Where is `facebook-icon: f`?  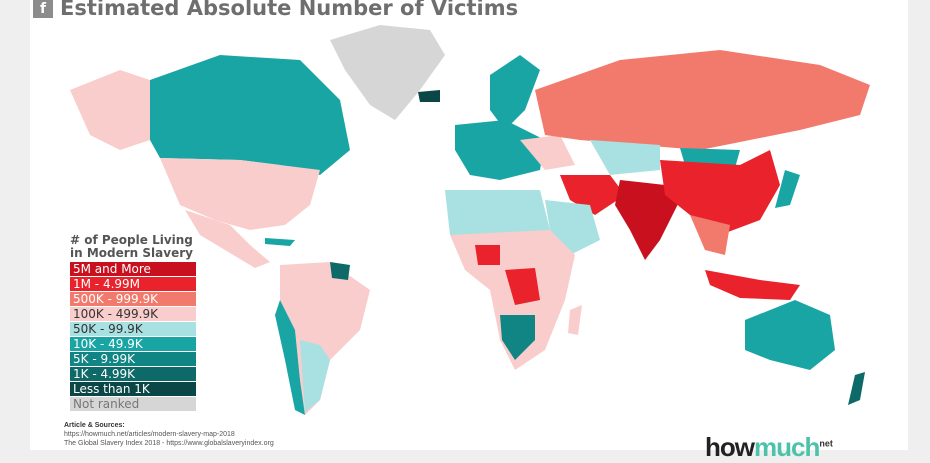
facebook-icon: f is located at coordinates (43, 9).